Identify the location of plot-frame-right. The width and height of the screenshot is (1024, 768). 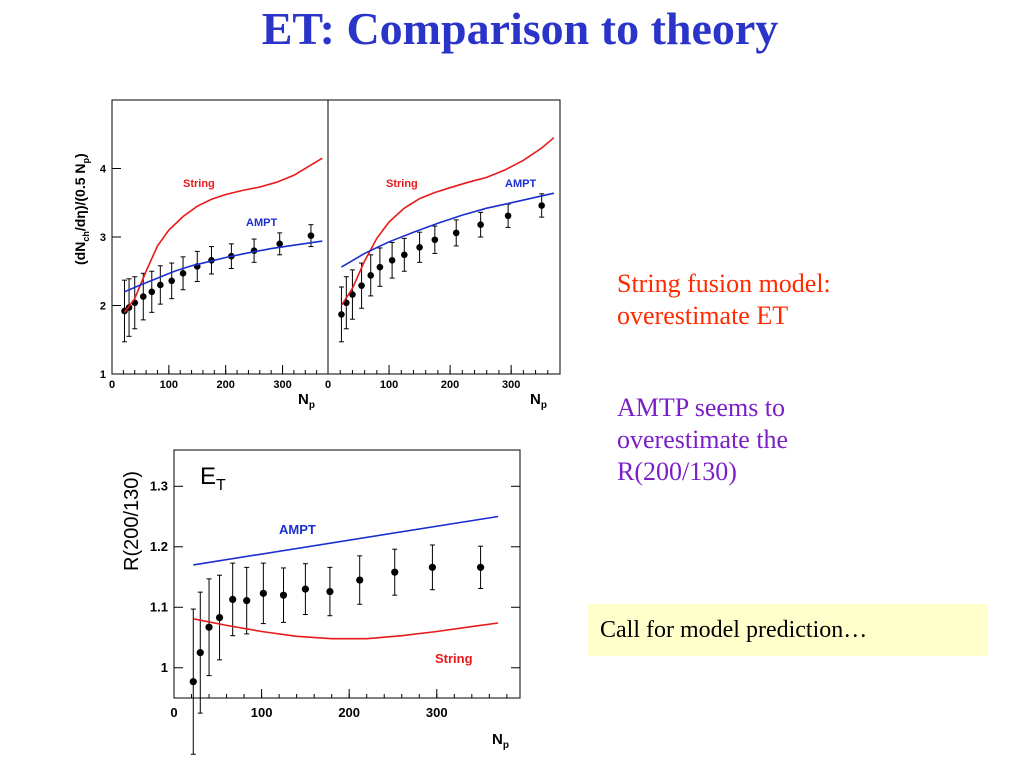
(444, 237).